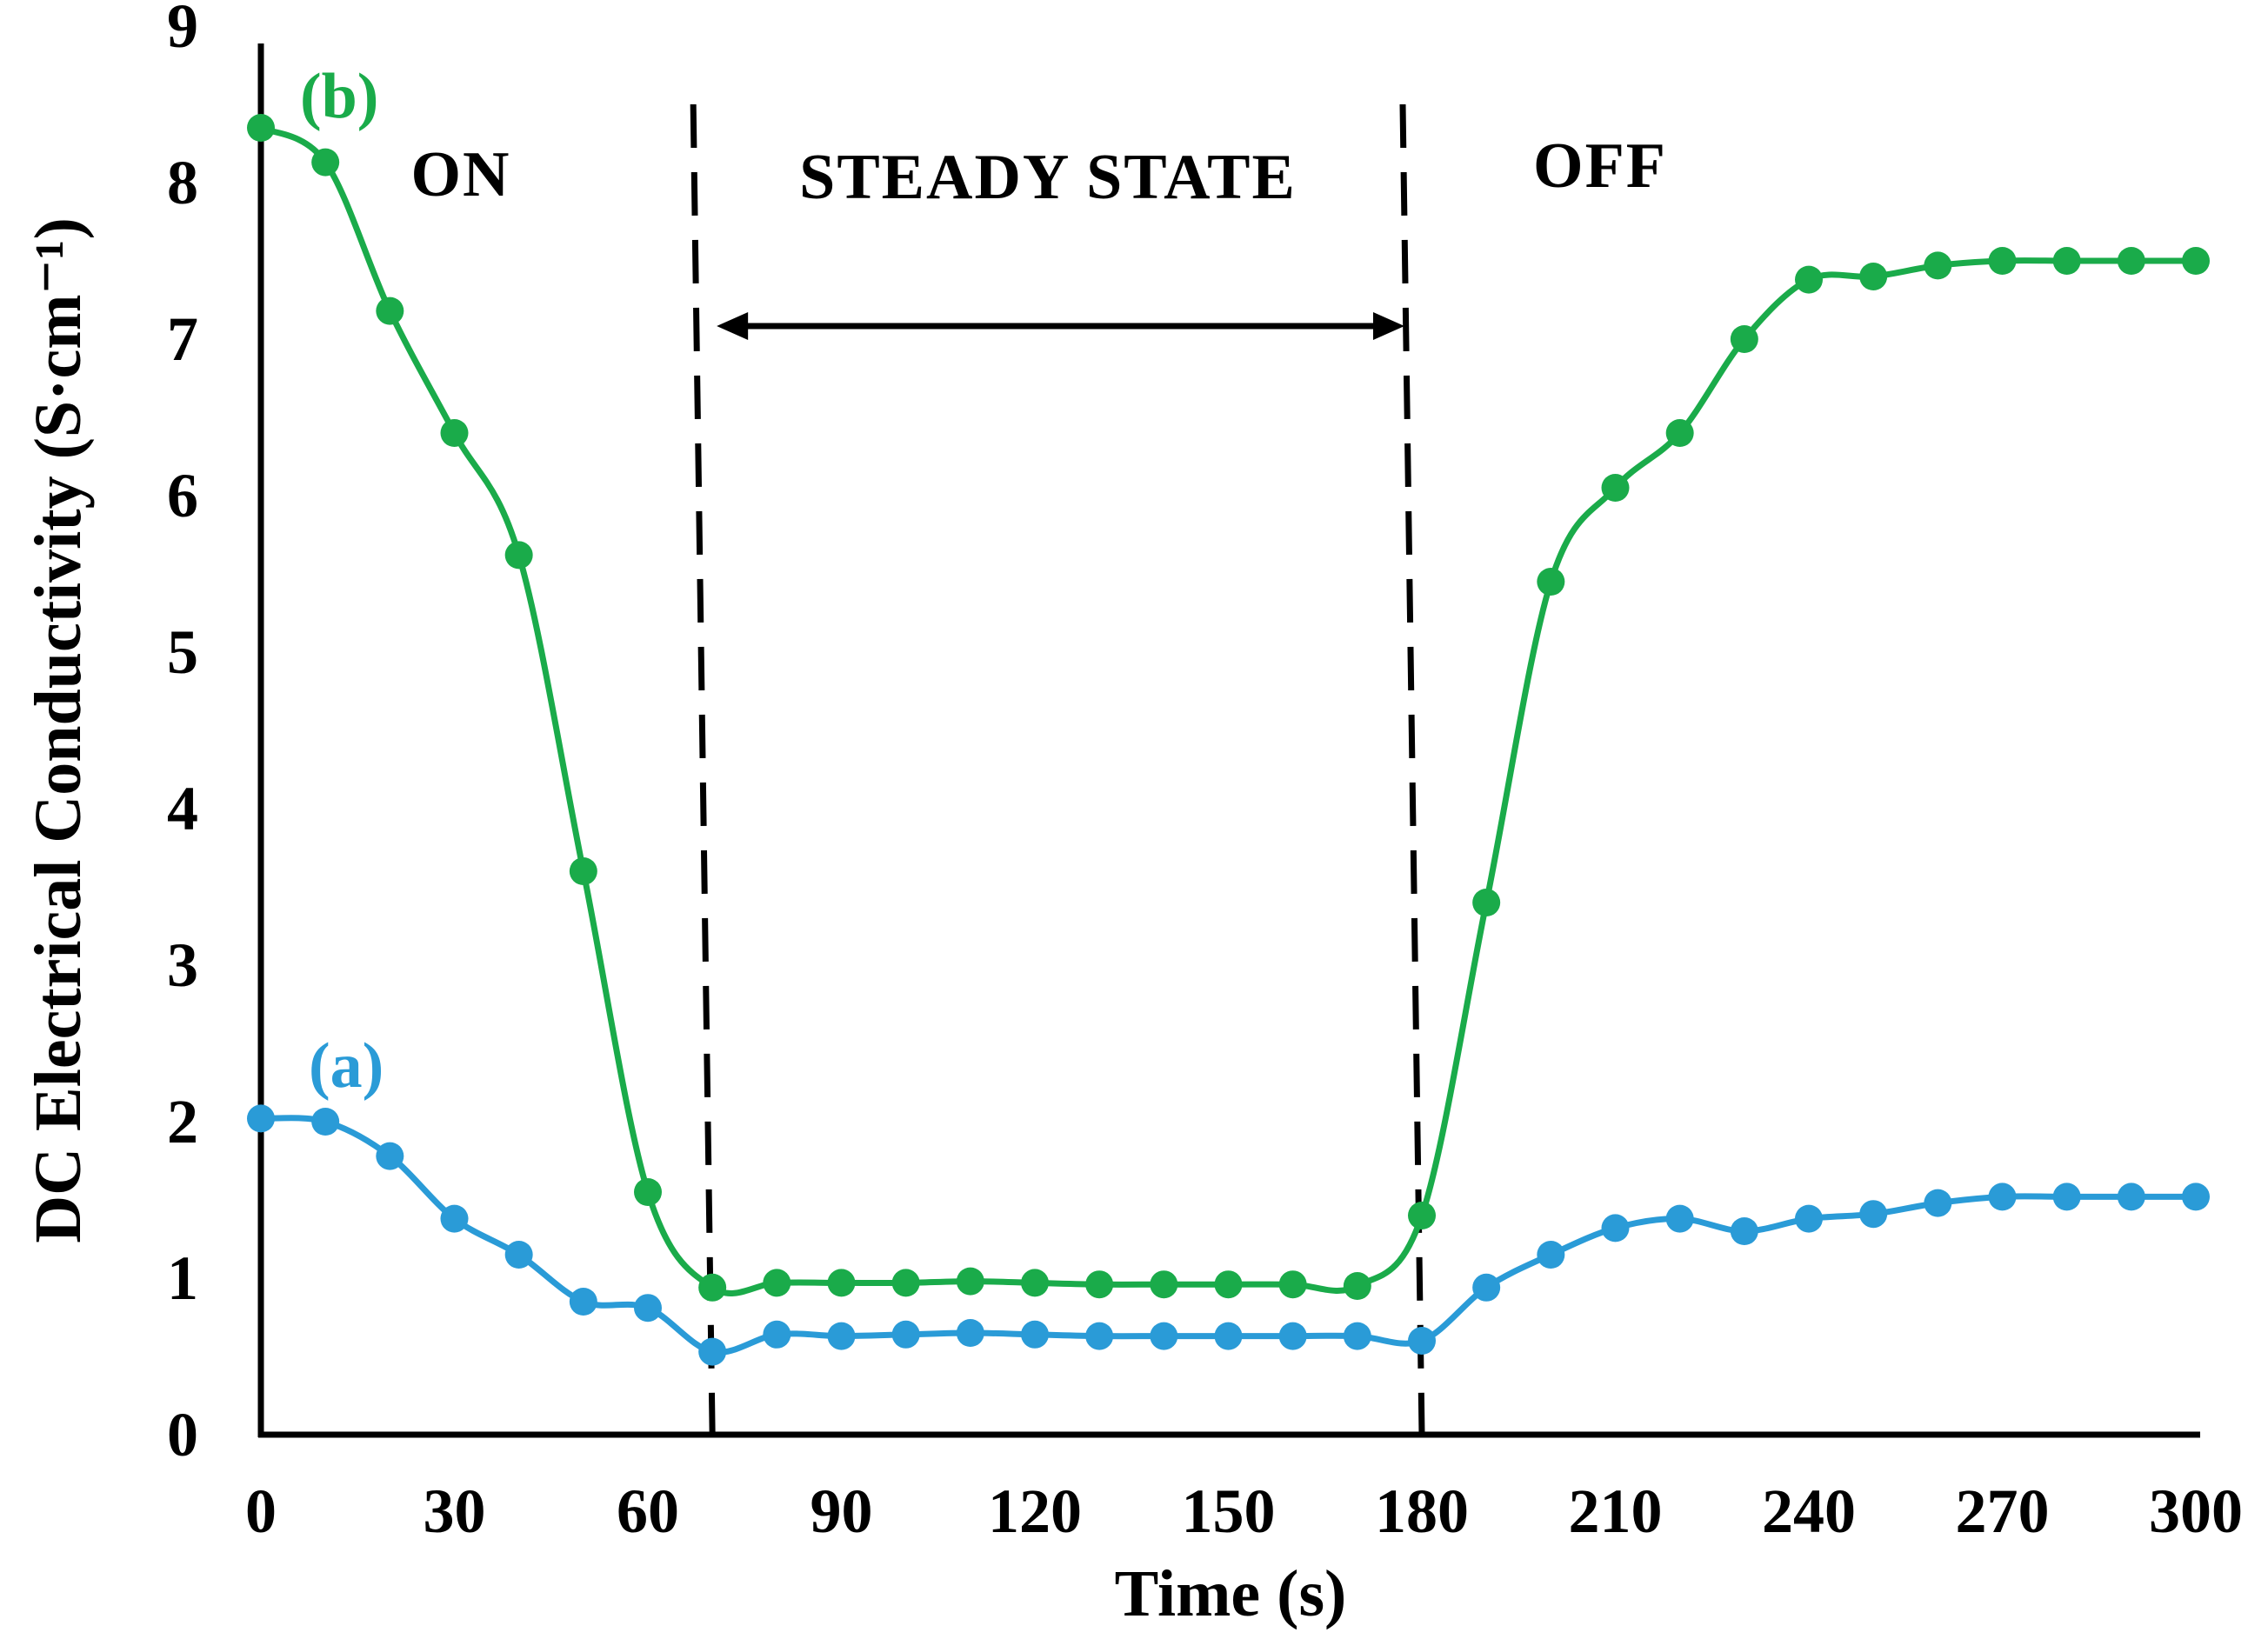  I want to click on x-tick-label: 210, so click(1616, 1511).